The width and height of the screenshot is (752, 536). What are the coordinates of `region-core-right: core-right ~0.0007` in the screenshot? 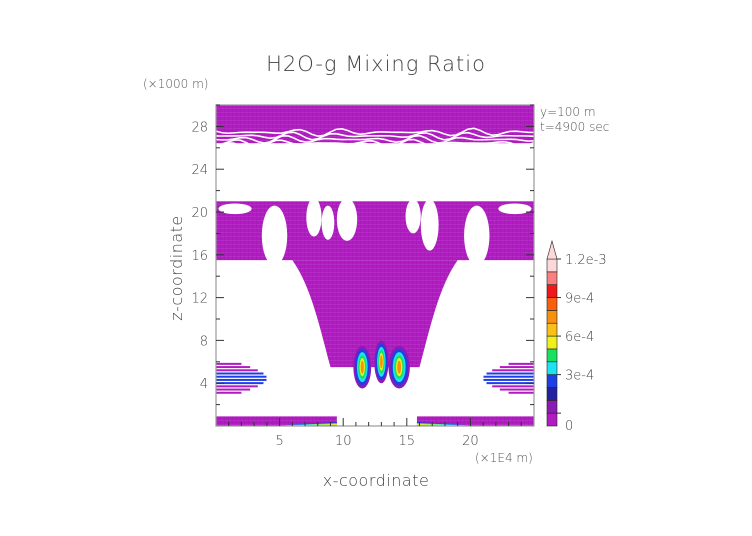 It's located at (399, 367).